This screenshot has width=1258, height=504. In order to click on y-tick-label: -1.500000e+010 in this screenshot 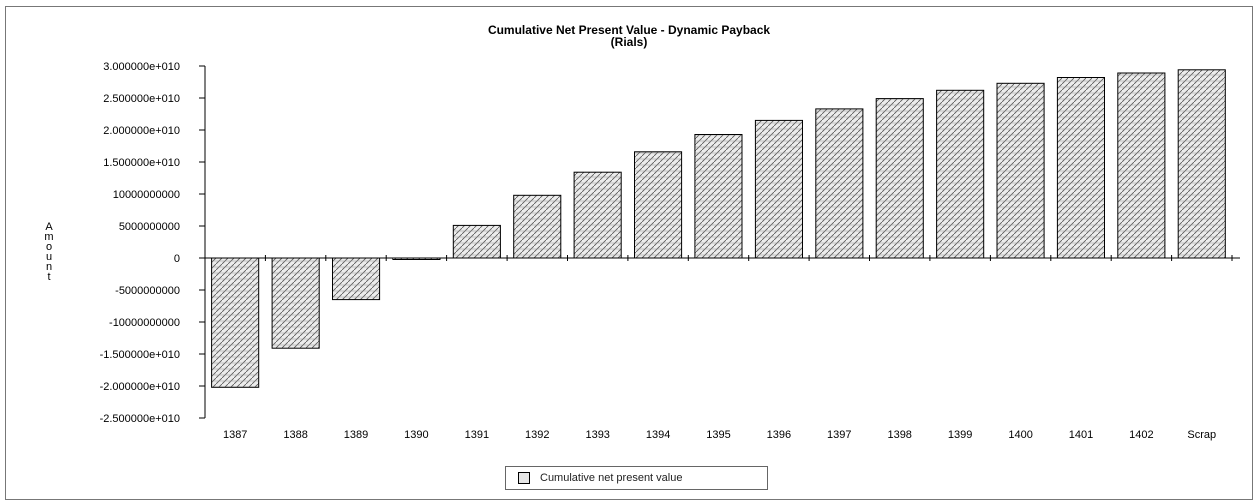, I will do `click(140, 355)`.